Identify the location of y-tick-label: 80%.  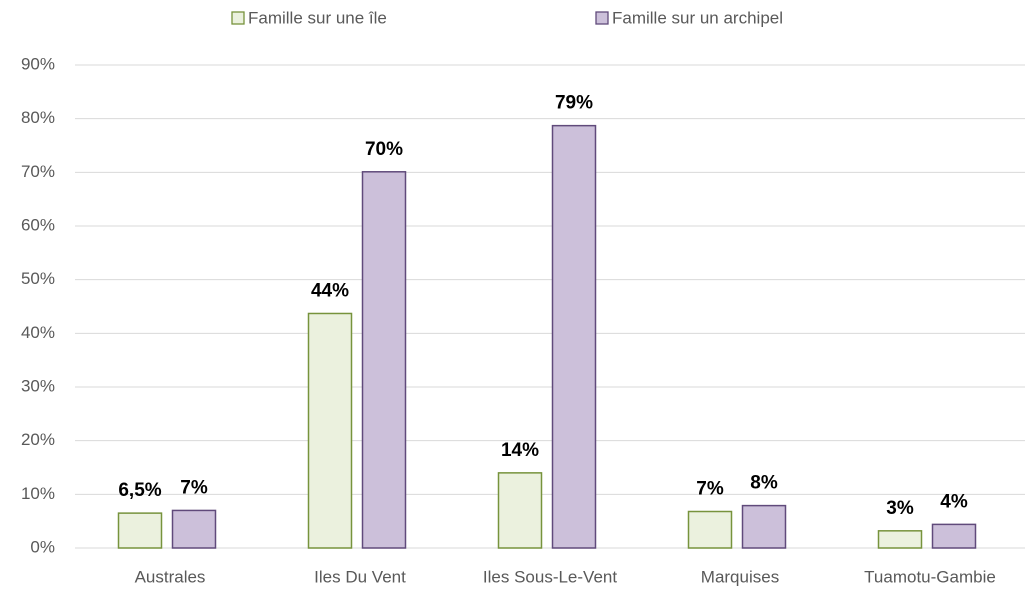
(38, 117).